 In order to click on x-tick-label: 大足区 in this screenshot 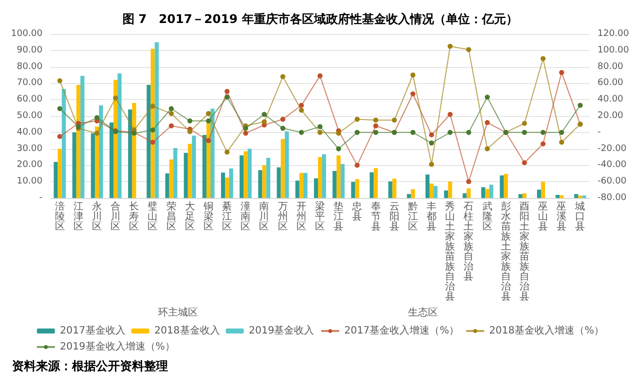, I will do `click(189, 216)`.